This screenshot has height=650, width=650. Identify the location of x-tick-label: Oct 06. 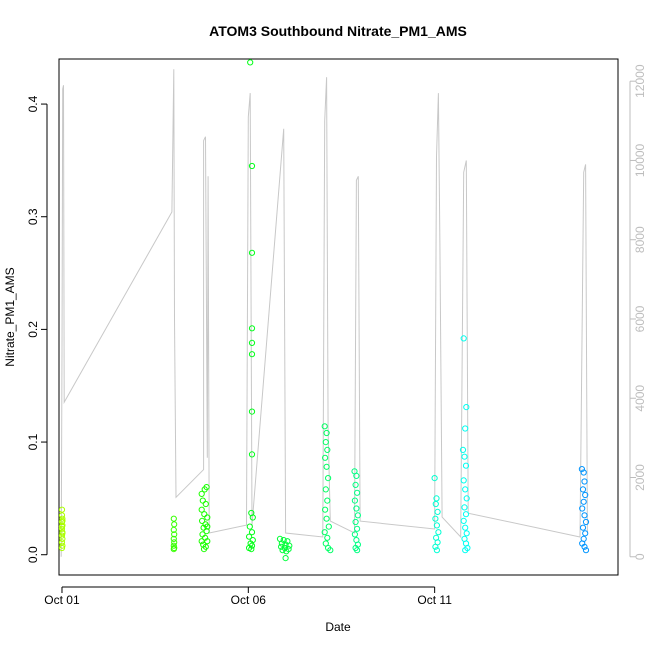
(249, 600).